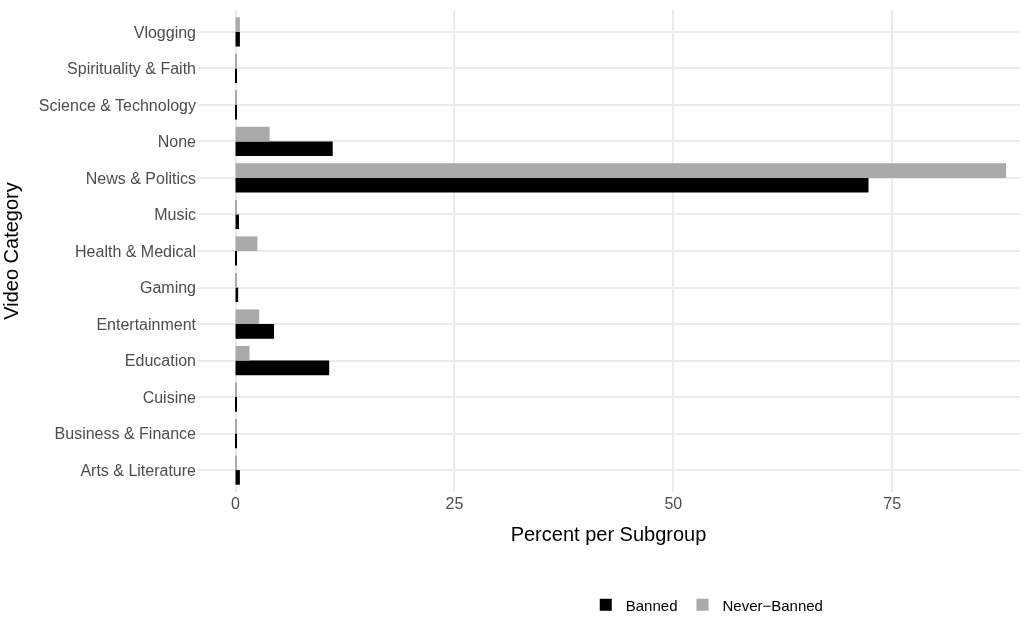 This screenshot has width=1034, height=631. I want to click on y-tick-label: None, so click(177, 142).